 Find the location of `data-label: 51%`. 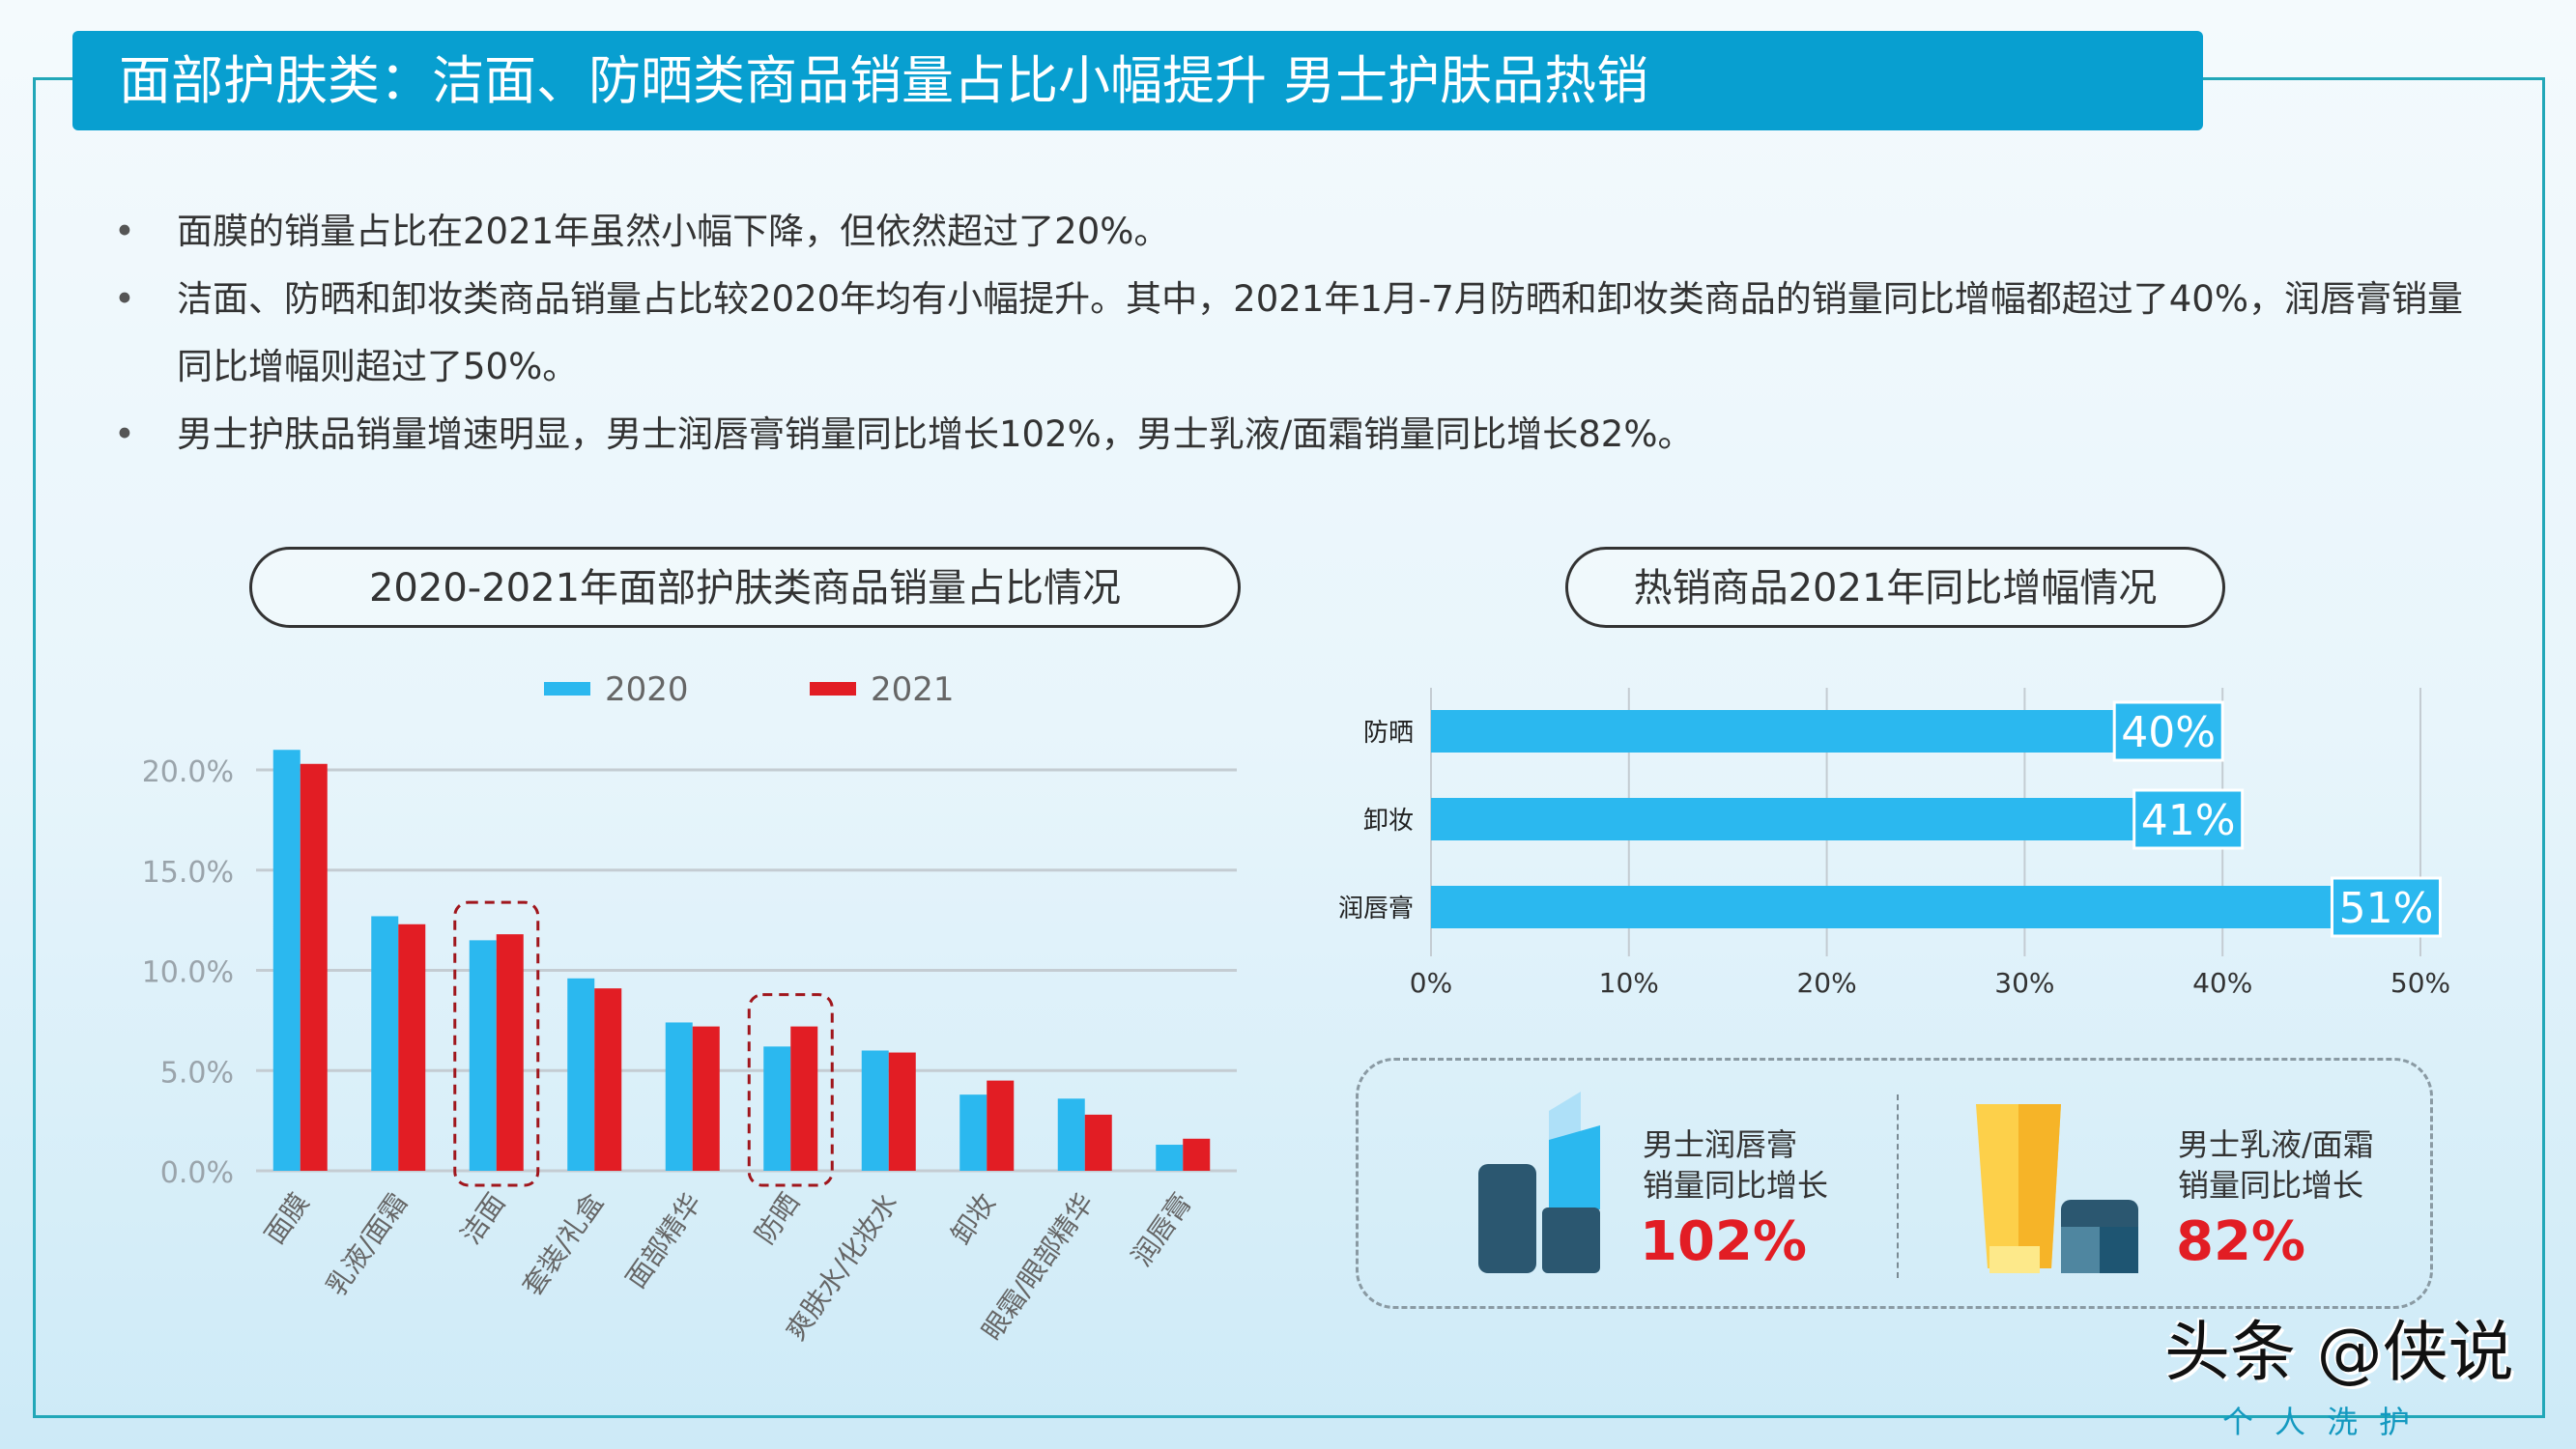

data-label: 51% is located at coordinates (2387, 908).